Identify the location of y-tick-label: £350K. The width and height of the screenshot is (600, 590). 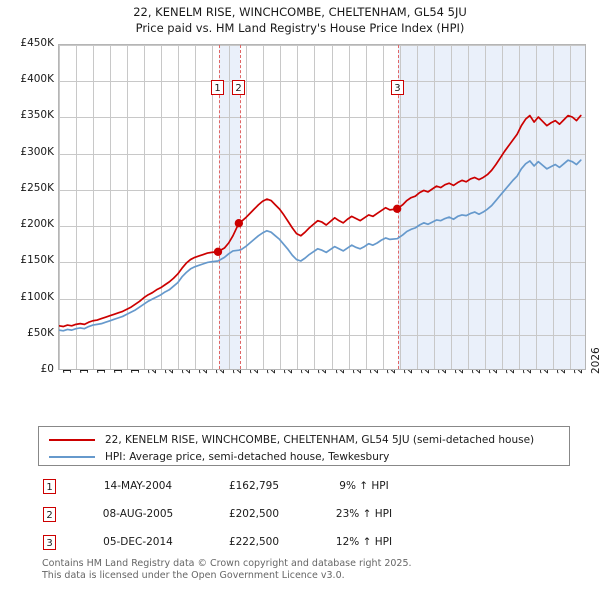
(37, 115).